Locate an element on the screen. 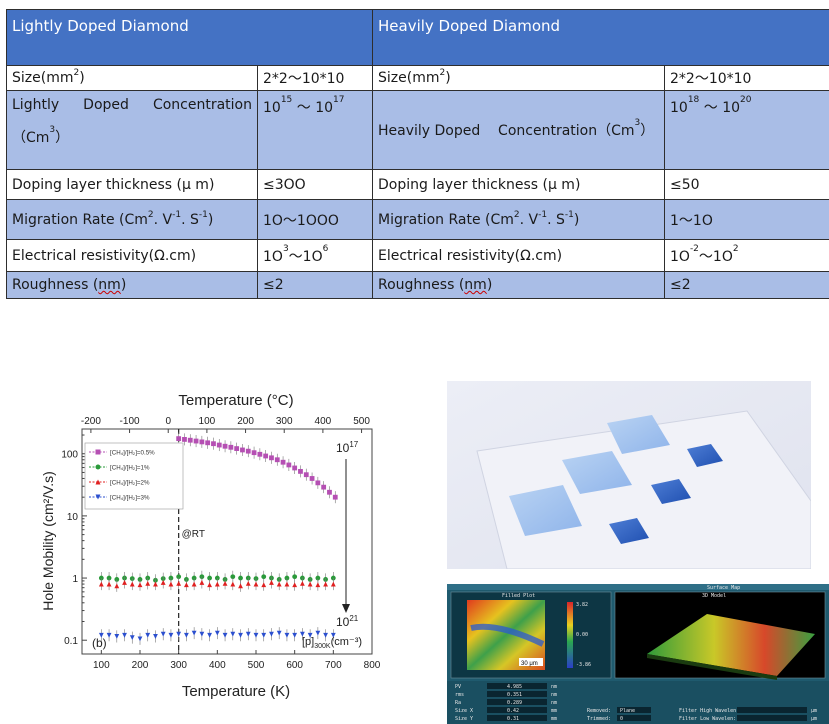 This screenshot has width=829, height=724. x-tick-label: 600 is located at coordinates (294, 665).